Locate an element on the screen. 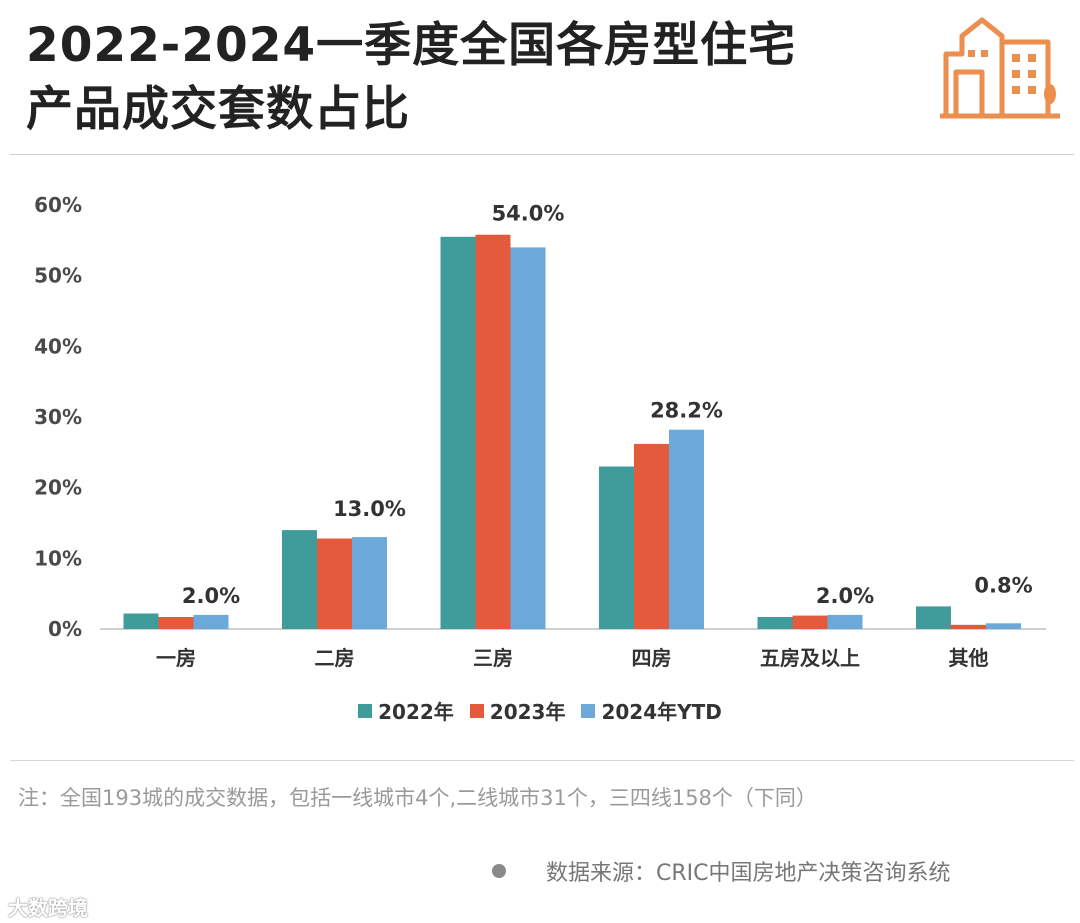 The image size is (1080, 923). data-label: 54.0% is located at coordinates (528, 214).